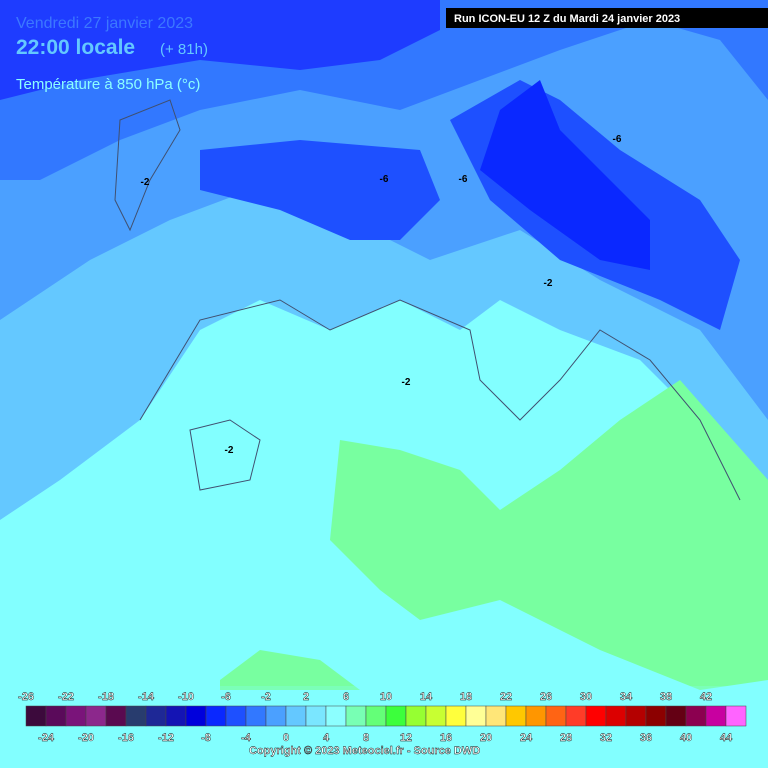 The width and height of the screenshot is (768, 773). I want to click on legend-tick-label: 28, so click(566, 738).